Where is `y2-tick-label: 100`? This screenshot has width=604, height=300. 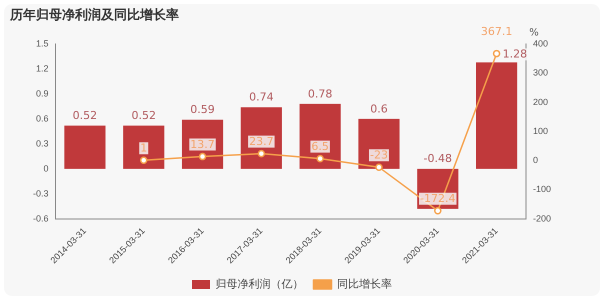
y2-tick-label: 100 is located at coordinates (540, 131).